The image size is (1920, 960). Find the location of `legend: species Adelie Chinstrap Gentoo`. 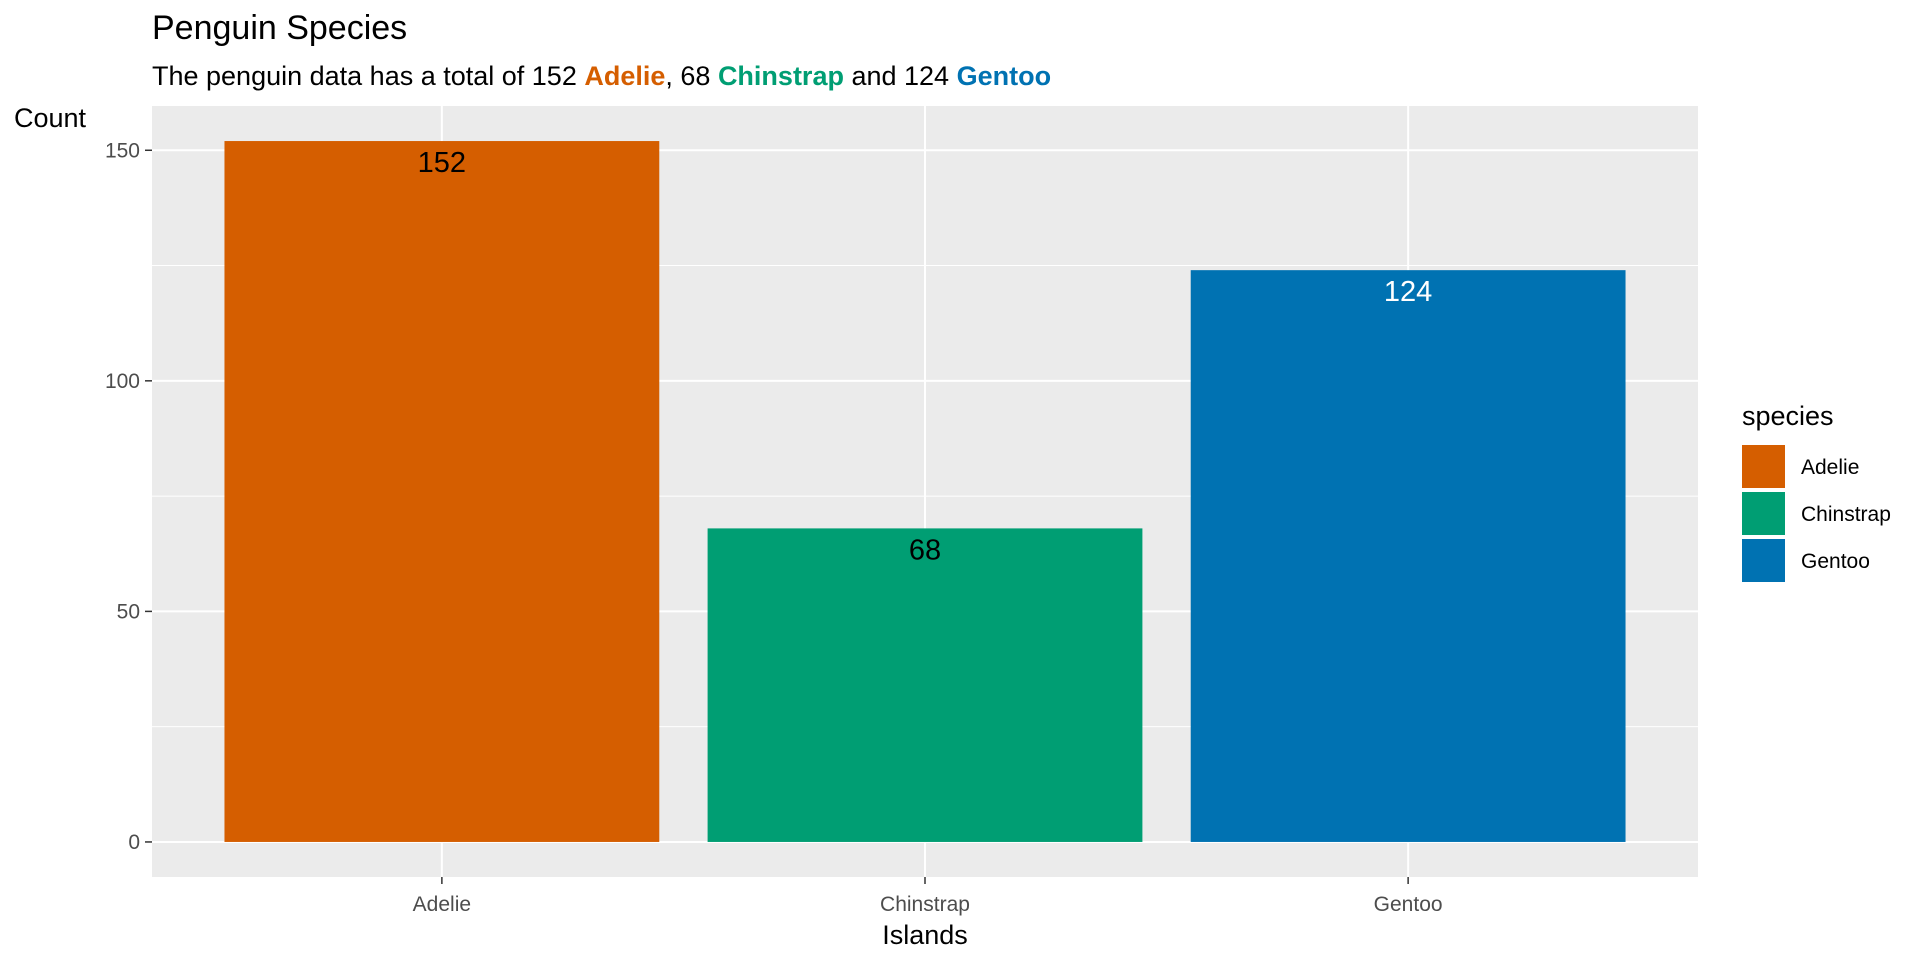

legend: species Adelie Chinstrap Gentoo is located at coordinates (1816, 491).